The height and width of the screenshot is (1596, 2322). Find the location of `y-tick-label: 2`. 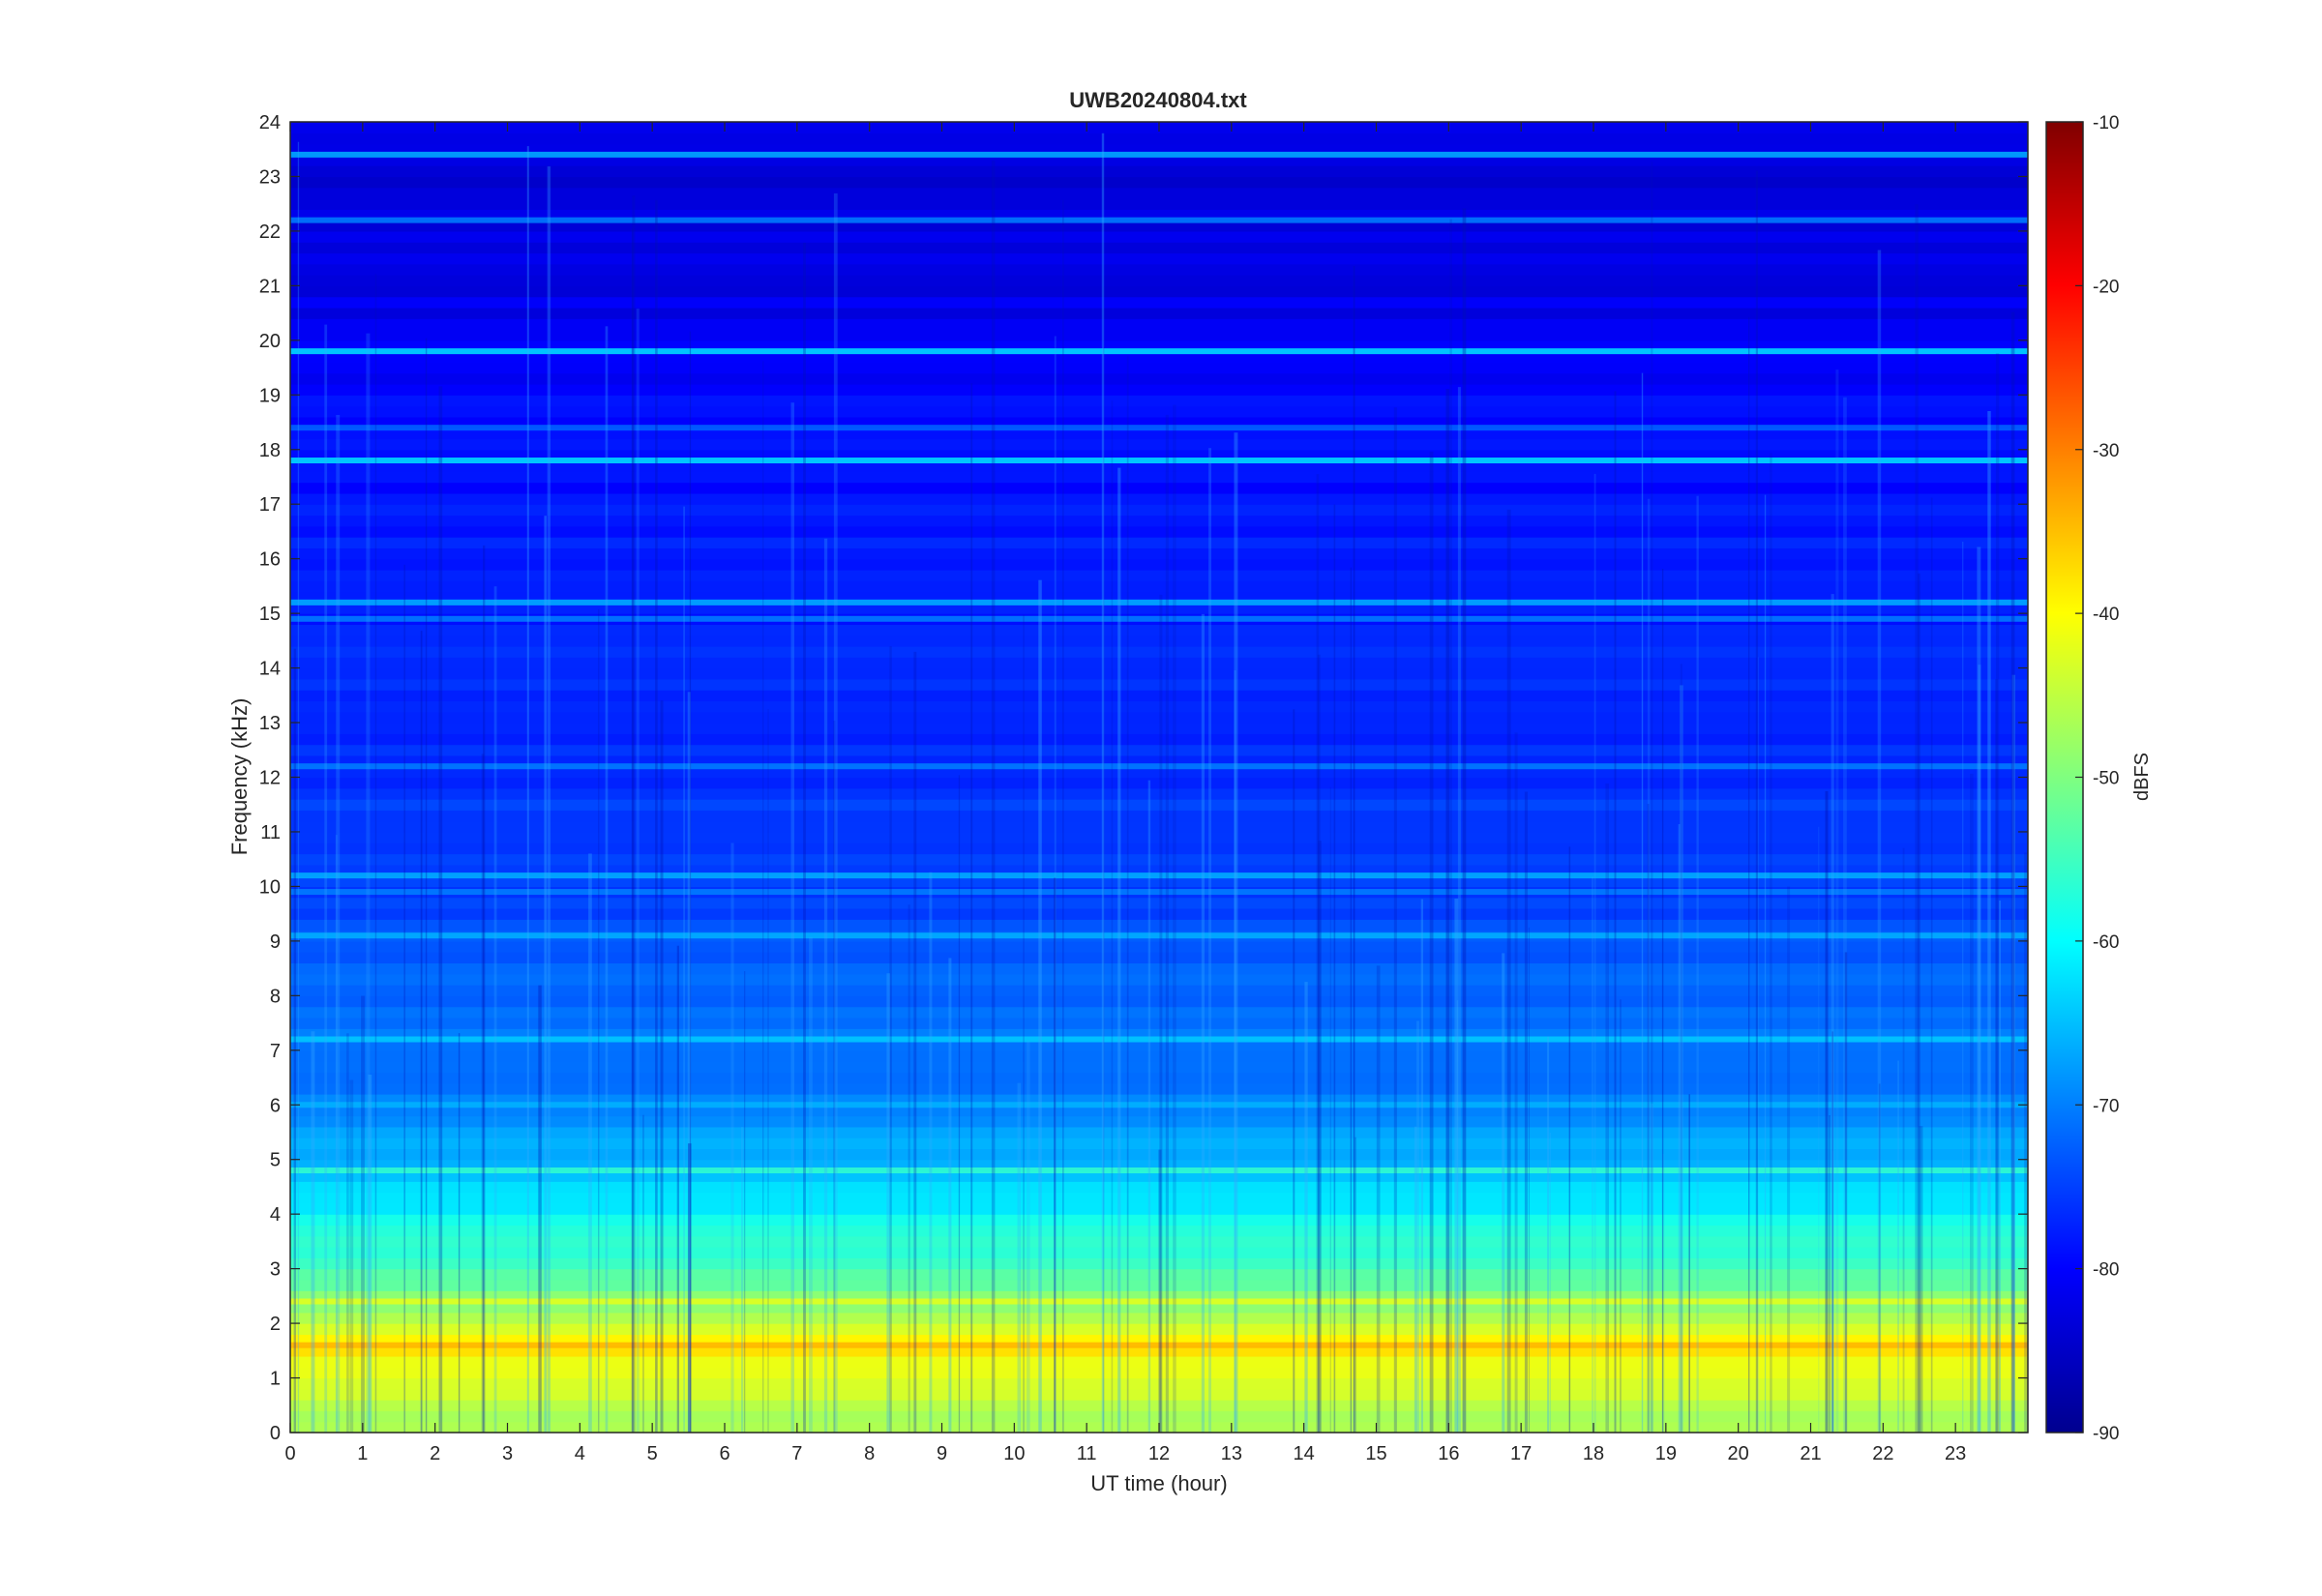

y-tick-label: 2 is located at coordinates (275, 1324).